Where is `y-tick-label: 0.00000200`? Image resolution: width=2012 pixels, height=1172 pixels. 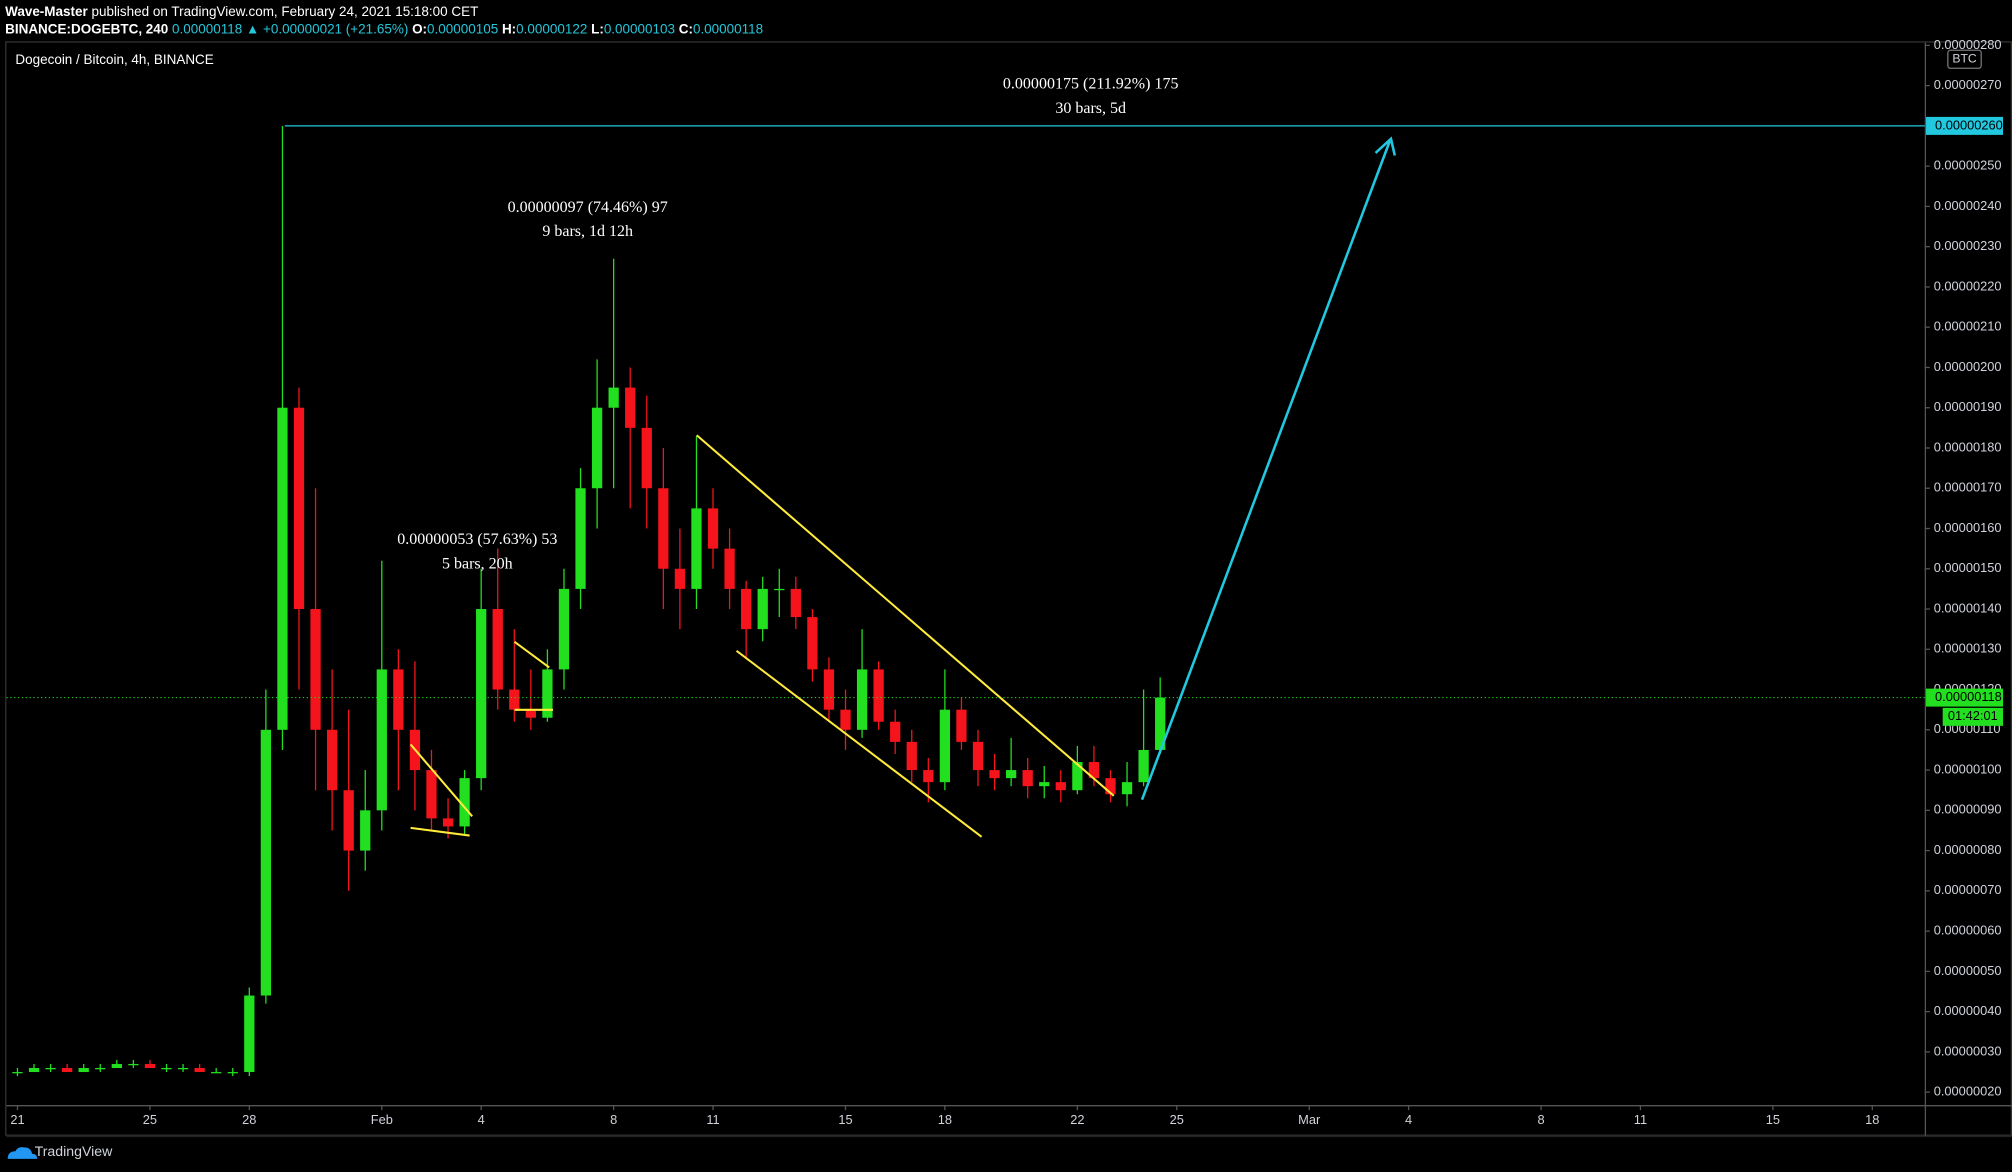
y-tick-label: 0.00000200 is located at coordinates (1968, 366).